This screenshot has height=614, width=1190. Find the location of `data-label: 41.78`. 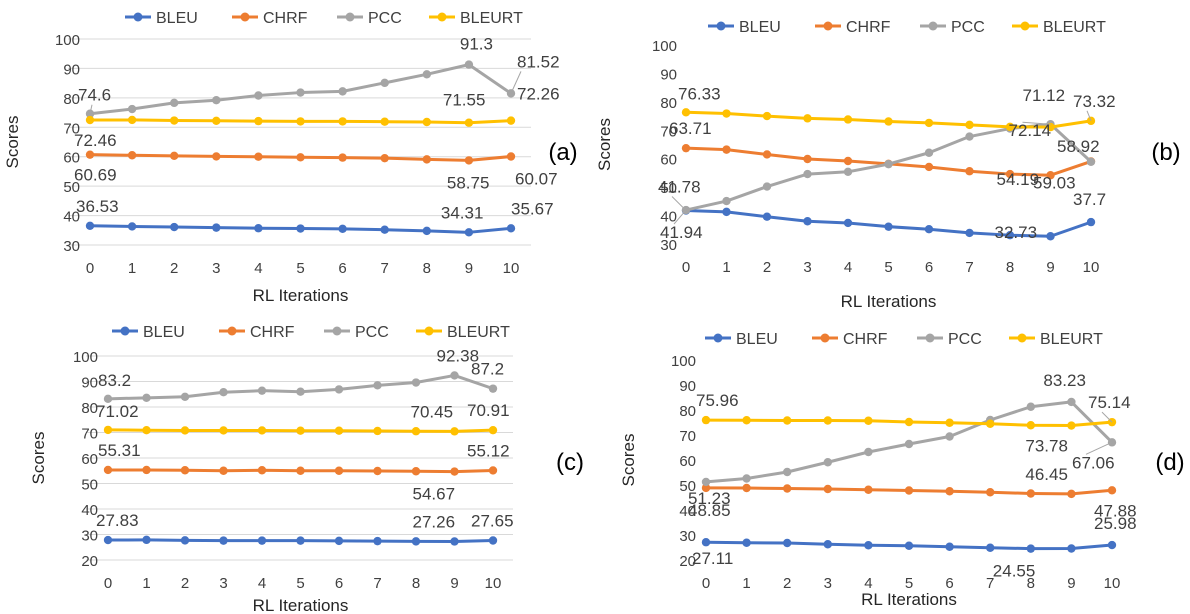

data-label: 41.78 is located at coordinates (679, 187).